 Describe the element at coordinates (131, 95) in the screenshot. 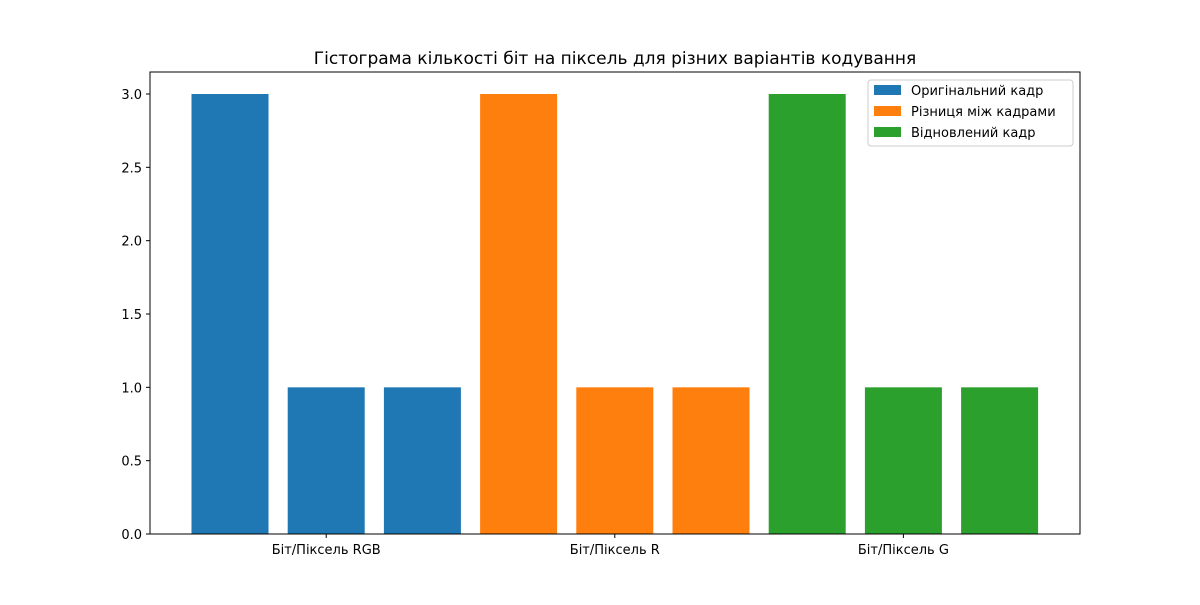

I see `y-tick-label: 3.0` at that location.